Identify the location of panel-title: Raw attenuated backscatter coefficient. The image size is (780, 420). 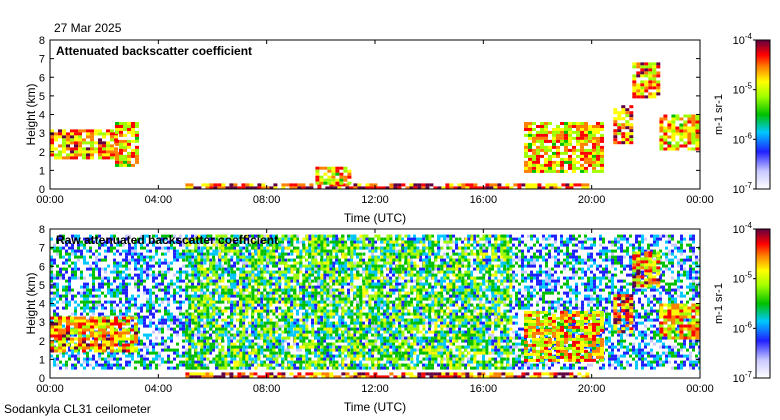
(167, 240).